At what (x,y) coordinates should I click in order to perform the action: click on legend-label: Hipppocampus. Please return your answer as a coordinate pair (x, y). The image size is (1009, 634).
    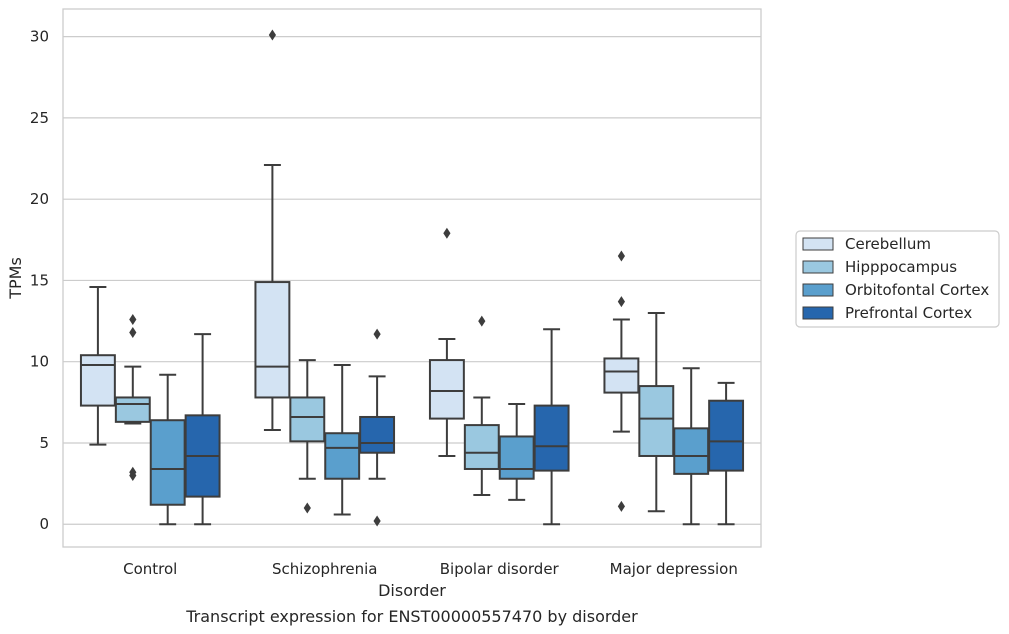
    Looking at the image, I should click on (901, 267).